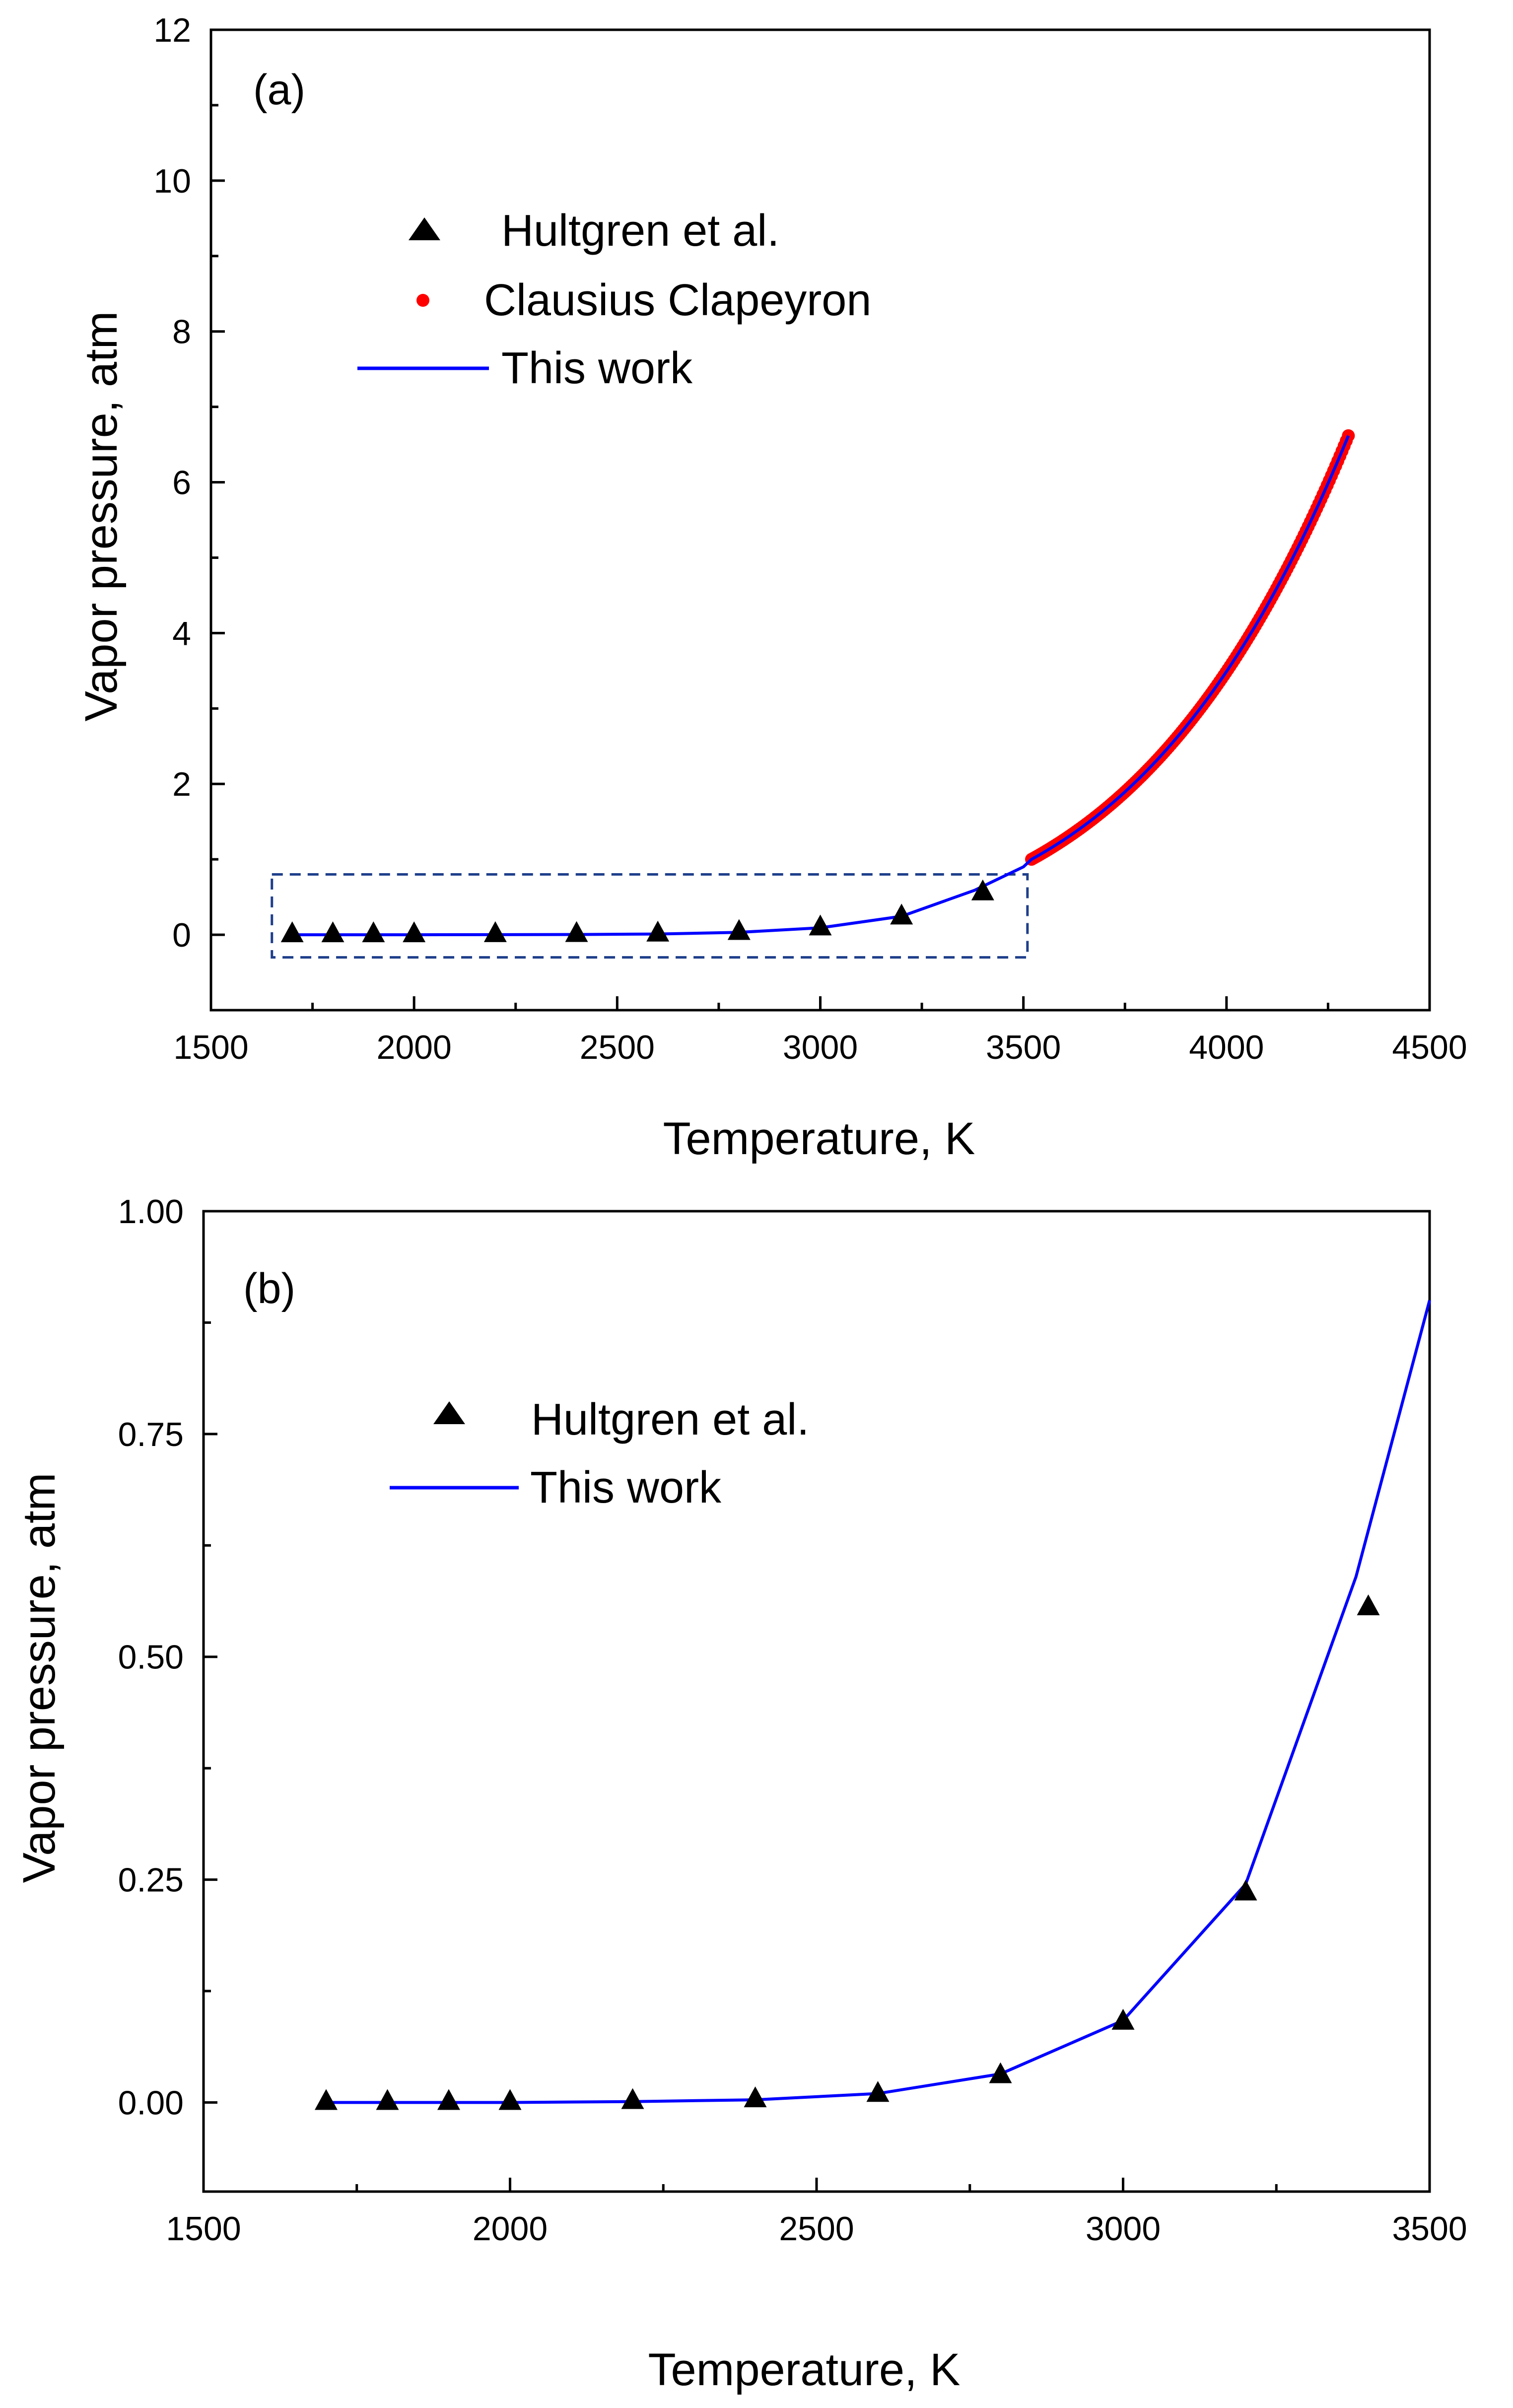 The width and height of the screenshot is (1513, 2408). Describe the element at coordinates (101, 516) in the screenshot. I see `panel-a-y-axis-title: Vapor pressure, atm` at that location.